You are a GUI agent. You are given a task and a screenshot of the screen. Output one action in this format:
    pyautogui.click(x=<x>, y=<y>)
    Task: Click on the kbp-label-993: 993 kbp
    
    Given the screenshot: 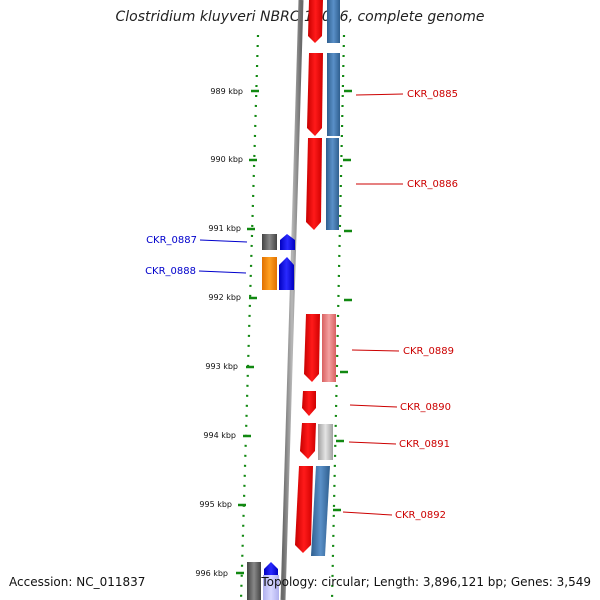 What is the action you would take?
    pyautogui.click(x=221, y=366)
    